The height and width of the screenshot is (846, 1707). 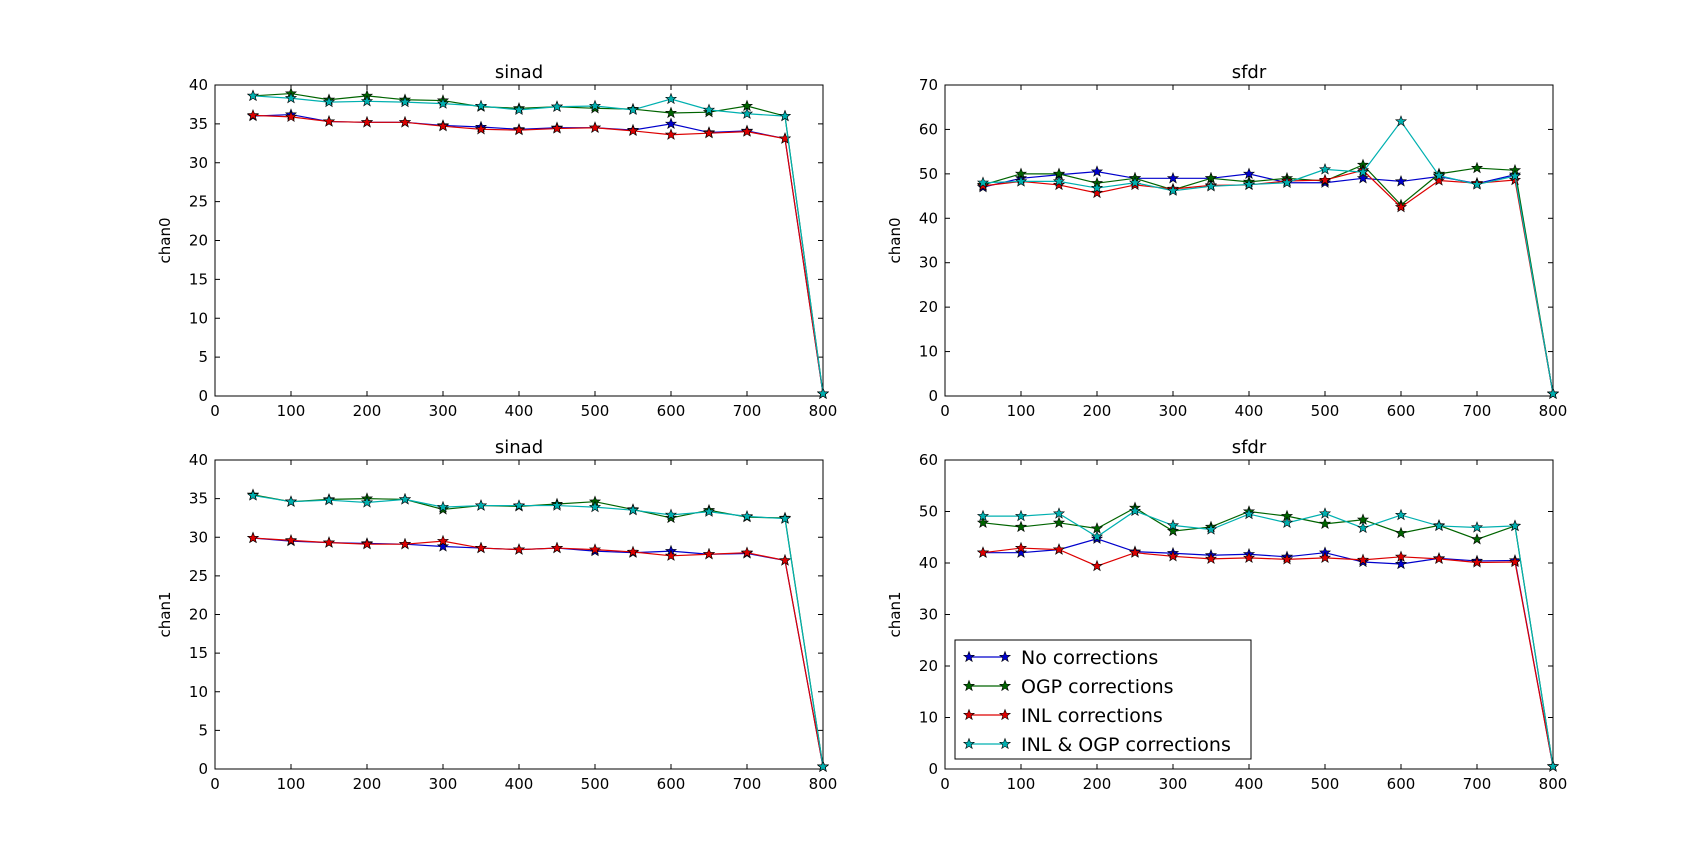 What do you see at coordinates (928, 174) in the screenshot?
I see `y-tick-label: 50` at bounding box center [928, 174].